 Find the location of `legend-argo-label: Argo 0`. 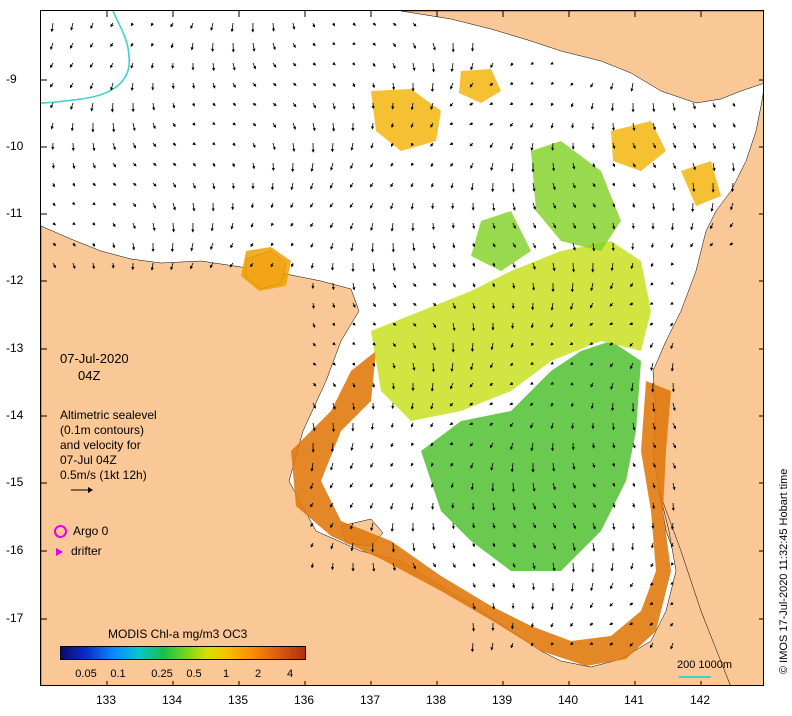

legend-argo-label: Argo 0 is located at coordinates (91, 531).